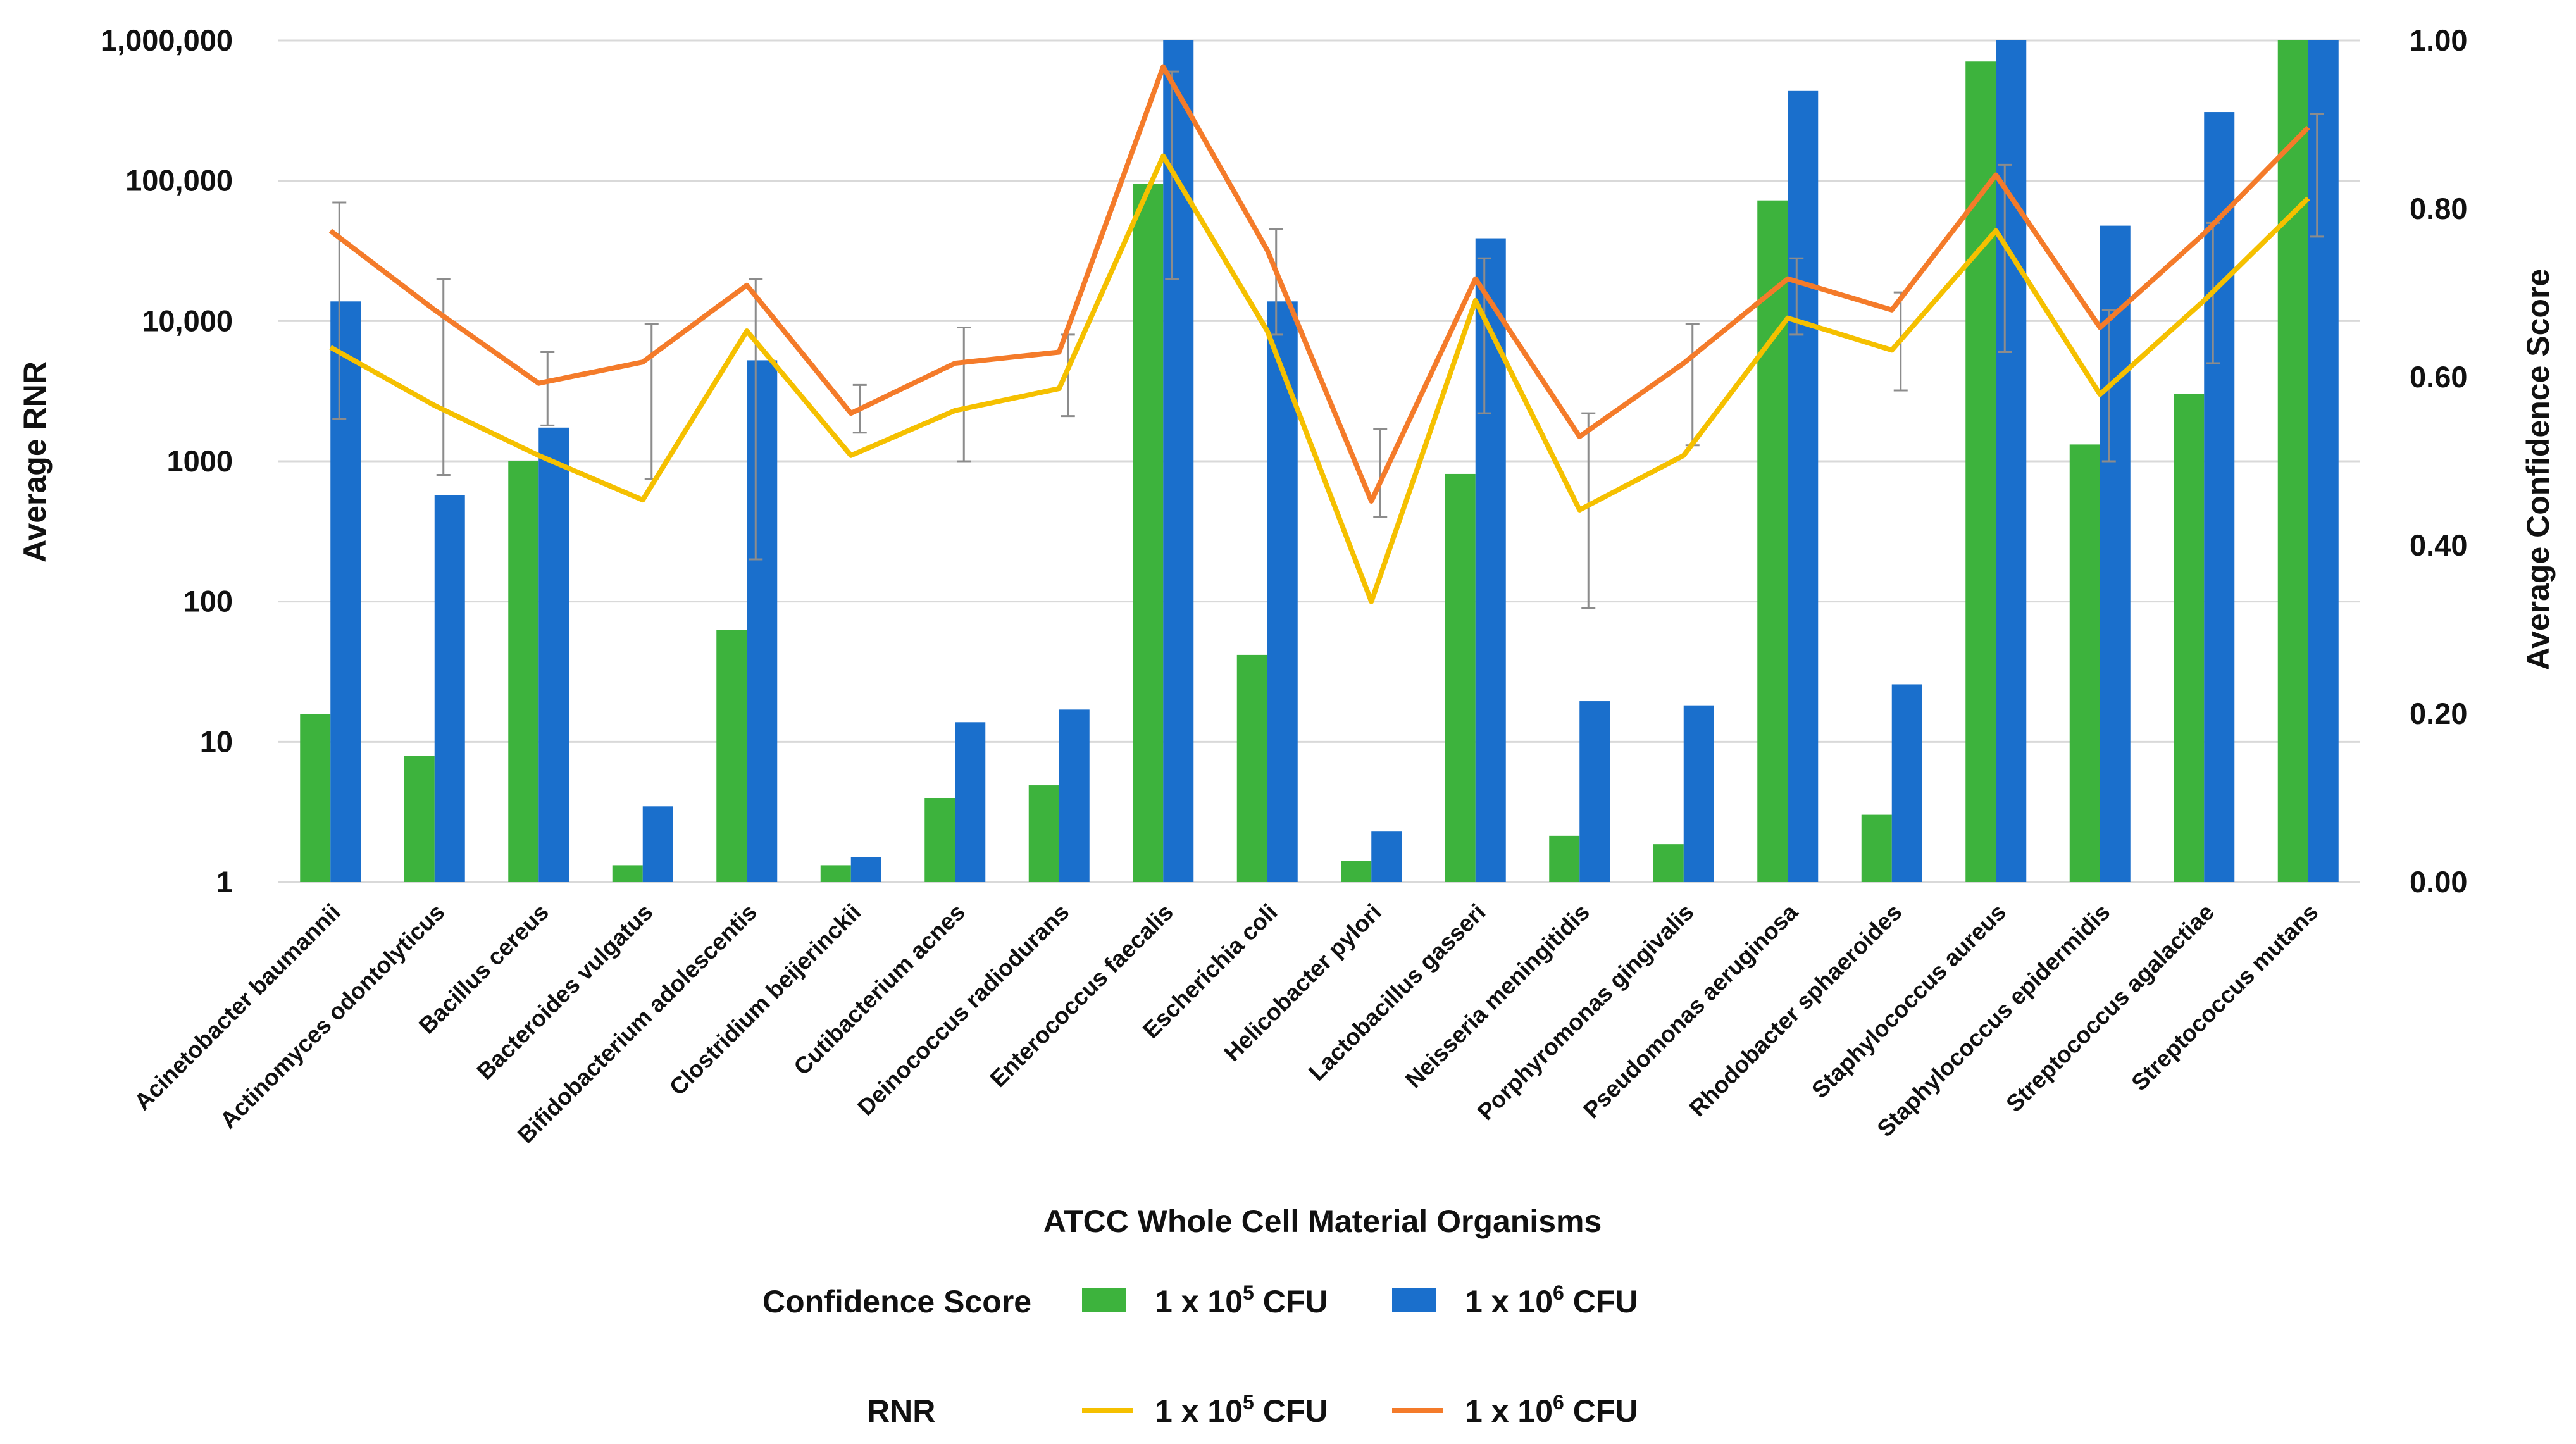 The height and width of the screenshot is (1444, 2576). I want to click on x-axis-title: ATCC Whole Cell Material Organisms, so click(1323, 1221).